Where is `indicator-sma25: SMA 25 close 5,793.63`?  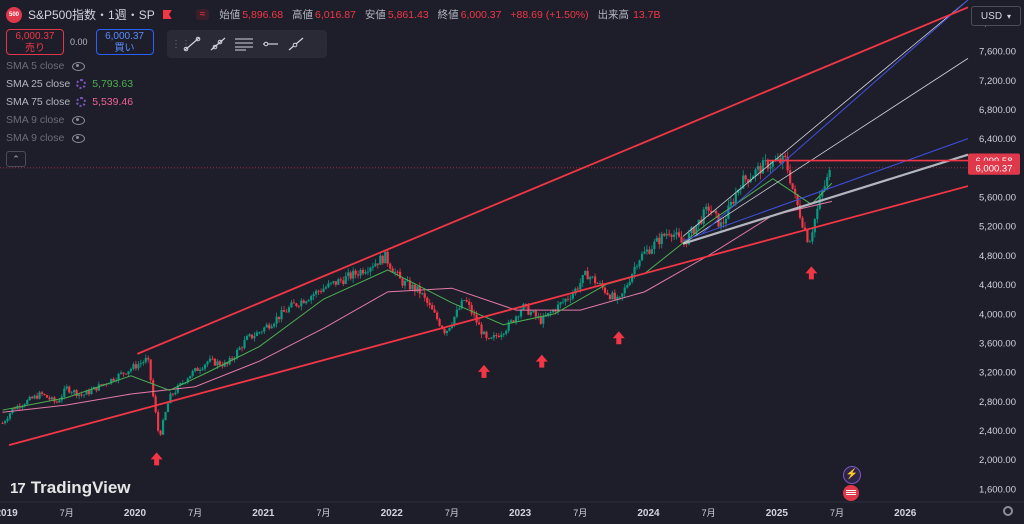 indicator-sma25: SMA 25 close 5,793.63 is located at coordinates (333, 84).